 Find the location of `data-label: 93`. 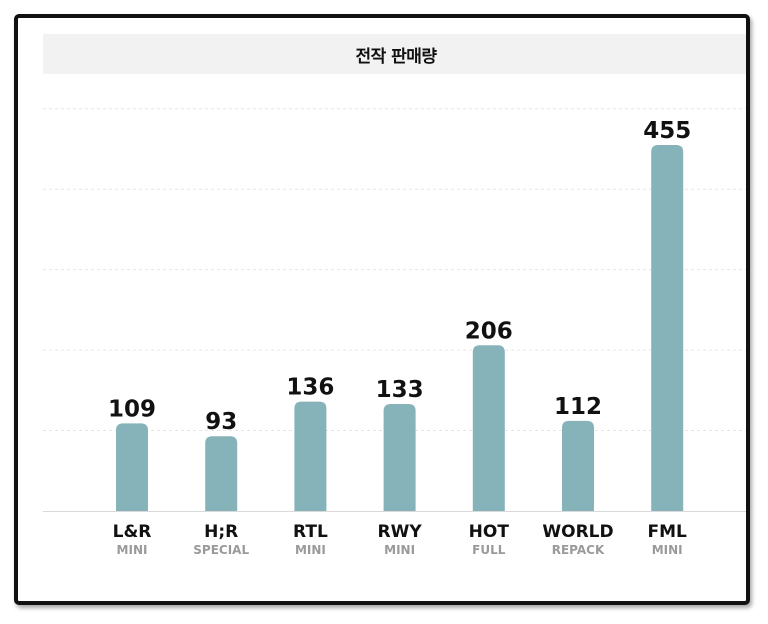

data-label: 93 is located at coordinates (221, 422).